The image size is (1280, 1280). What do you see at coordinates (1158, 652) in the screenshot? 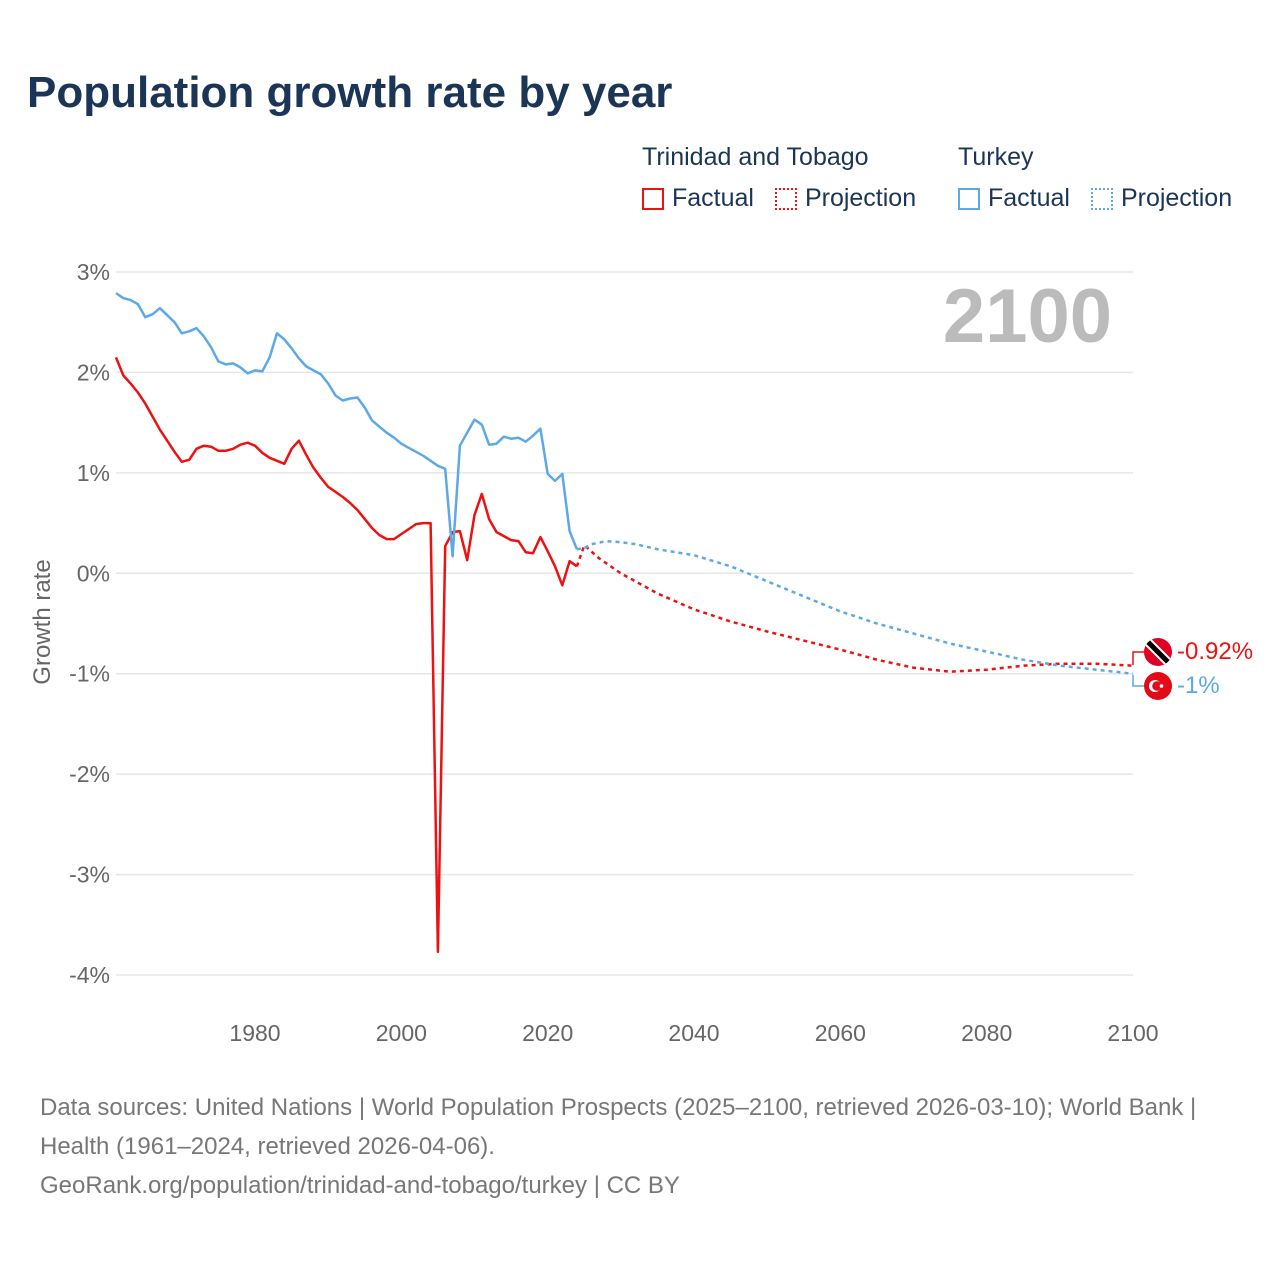
I see `trinidad-flag-icon` at bounding box center [1158, 652].